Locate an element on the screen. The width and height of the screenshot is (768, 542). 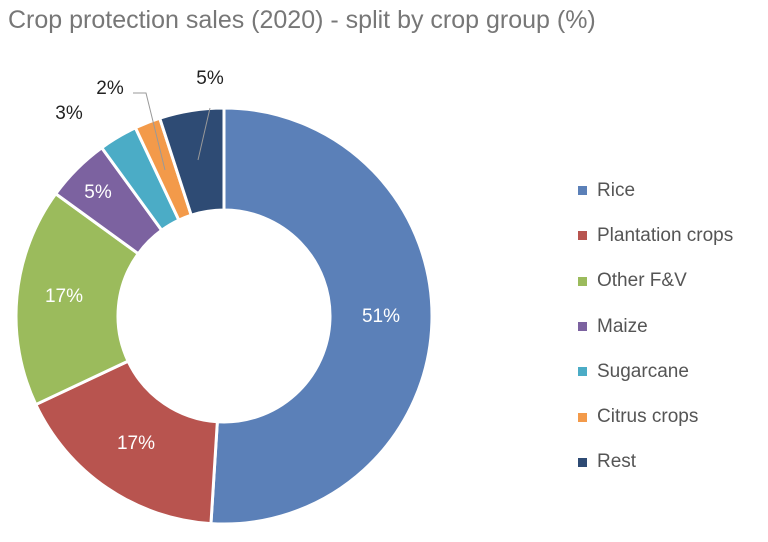
legend-label: Maize is located at coordinates (622, 326).